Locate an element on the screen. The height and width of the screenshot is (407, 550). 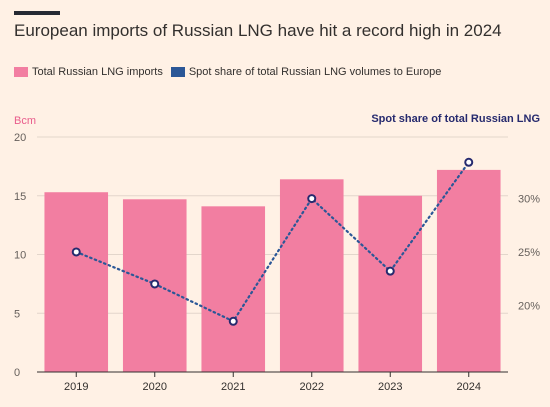
y-tick-label-left: 5 is located at coordinates (17, 314).